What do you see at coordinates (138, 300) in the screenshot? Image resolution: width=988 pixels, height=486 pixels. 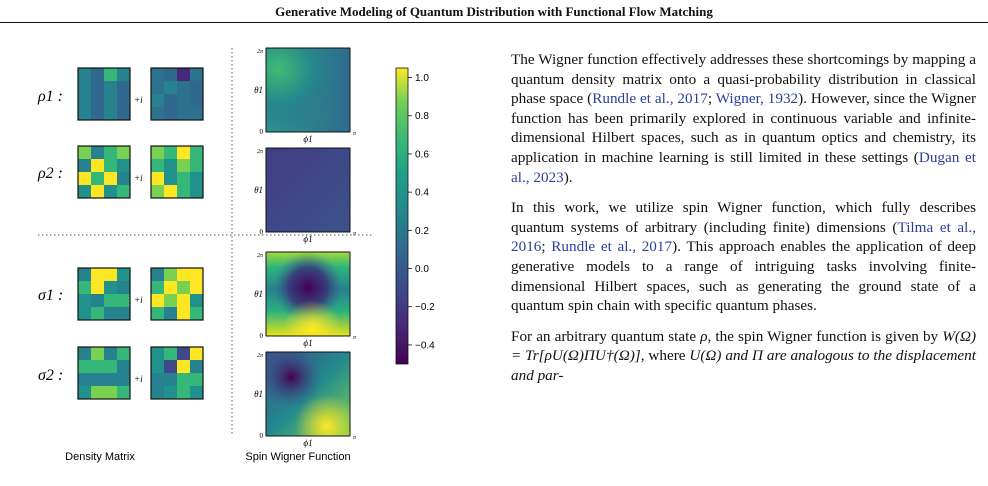 I see `plus-i-3: +i` at bounding box center [138, 300].